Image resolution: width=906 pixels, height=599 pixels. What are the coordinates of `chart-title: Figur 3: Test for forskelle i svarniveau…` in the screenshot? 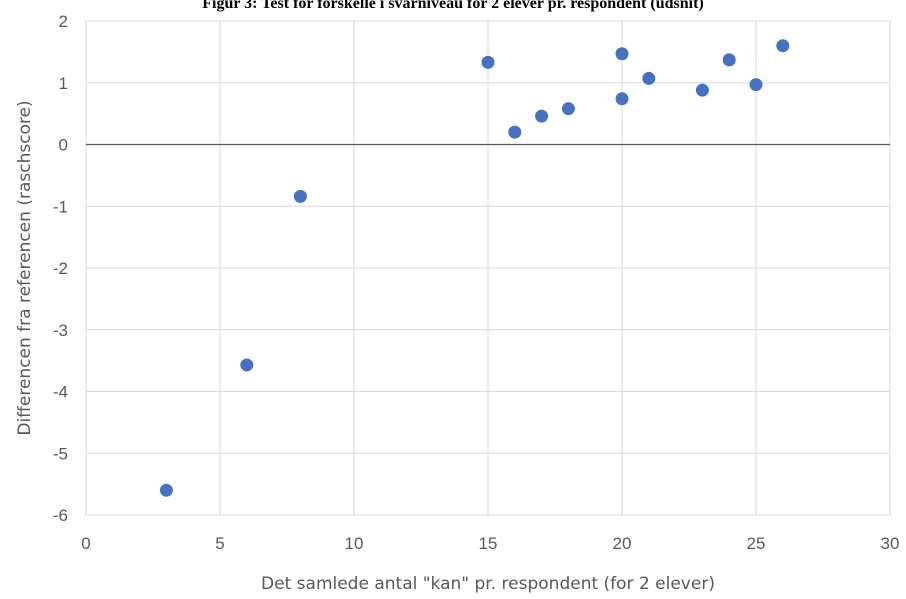 It's located at (452, 6).